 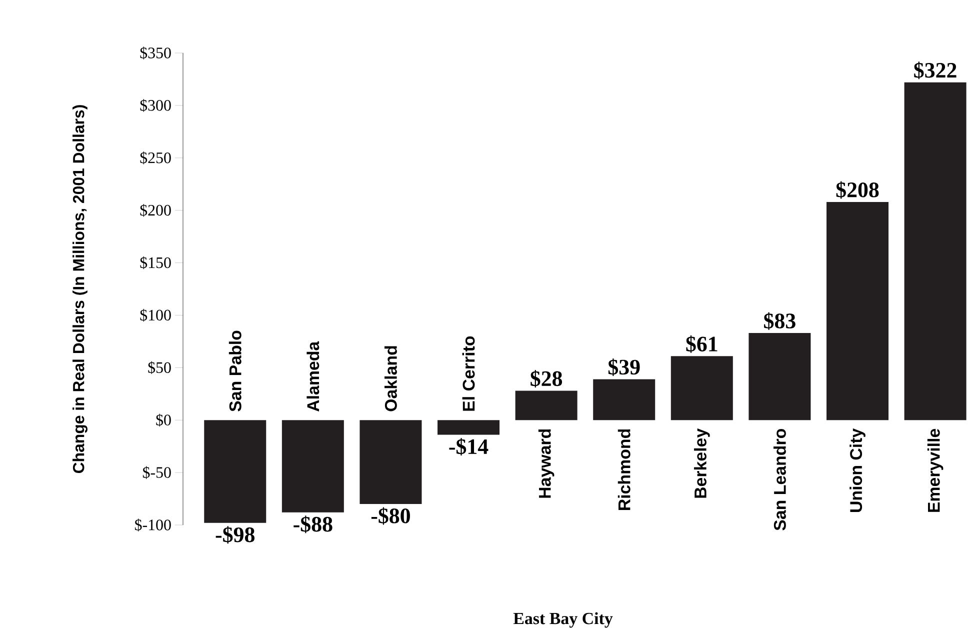 What do you see at coordinates (155, 263) in the screenshot?
I see `y-tick-label: $150` at bounding box center [155, 263].